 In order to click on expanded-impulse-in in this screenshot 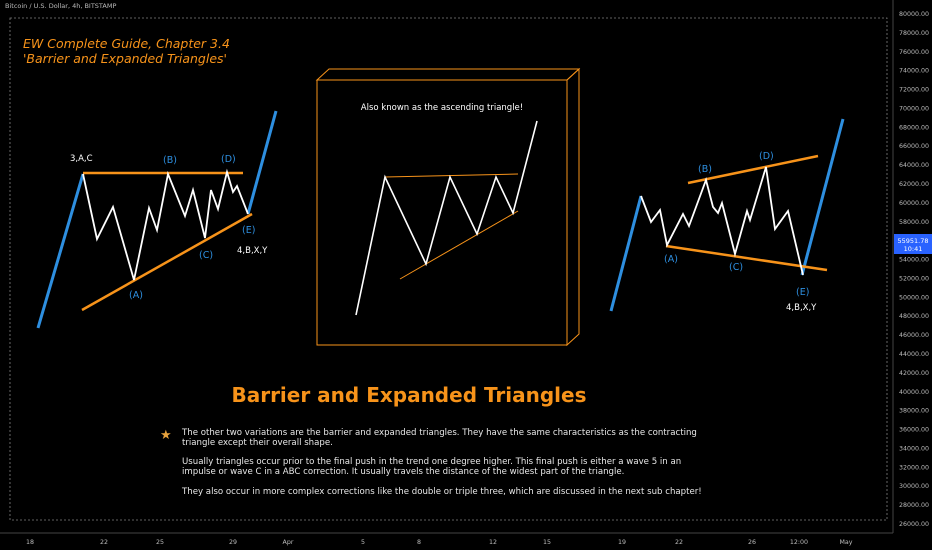, I will do `click(626, 253)`.